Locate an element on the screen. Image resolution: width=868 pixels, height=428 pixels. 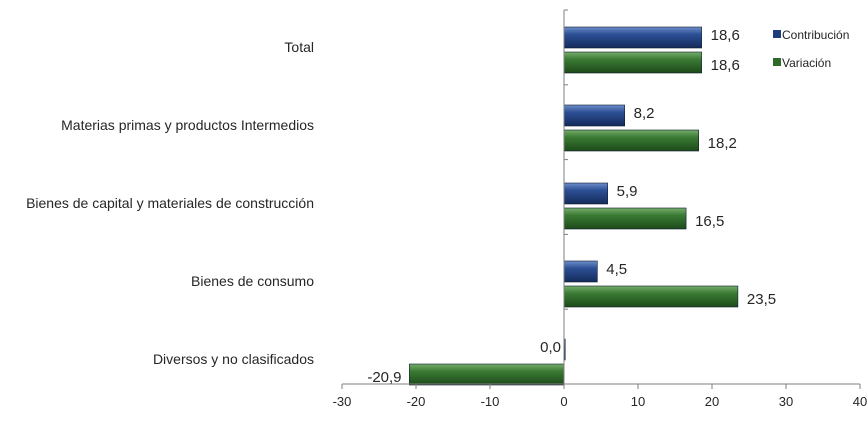
category-label-diversos-y-no-clasificados: Diversos y no clasificados is located at coordinates (233, 359).